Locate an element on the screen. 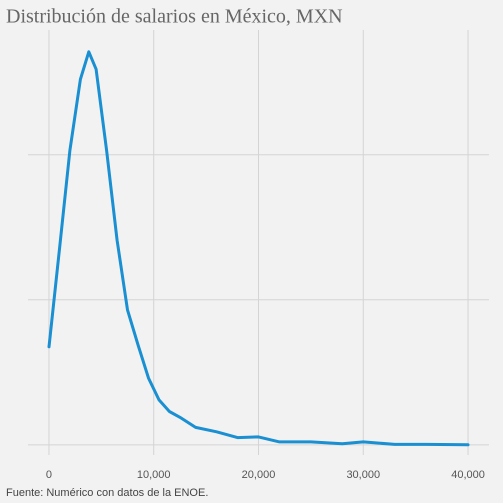  x-tick-label: 40,000 is located at coordinates (468, 475).